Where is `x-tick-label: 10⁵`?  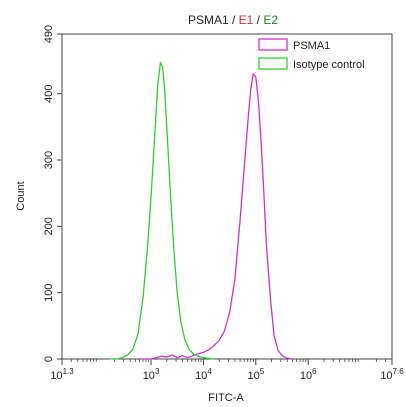 x-tick-label: 10⁵ is located at coordinates (255, 374).